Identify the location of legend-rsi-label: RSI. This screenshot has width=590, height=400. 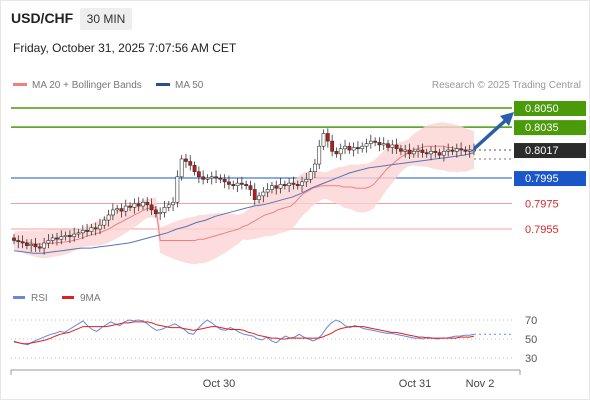
(39, 298).